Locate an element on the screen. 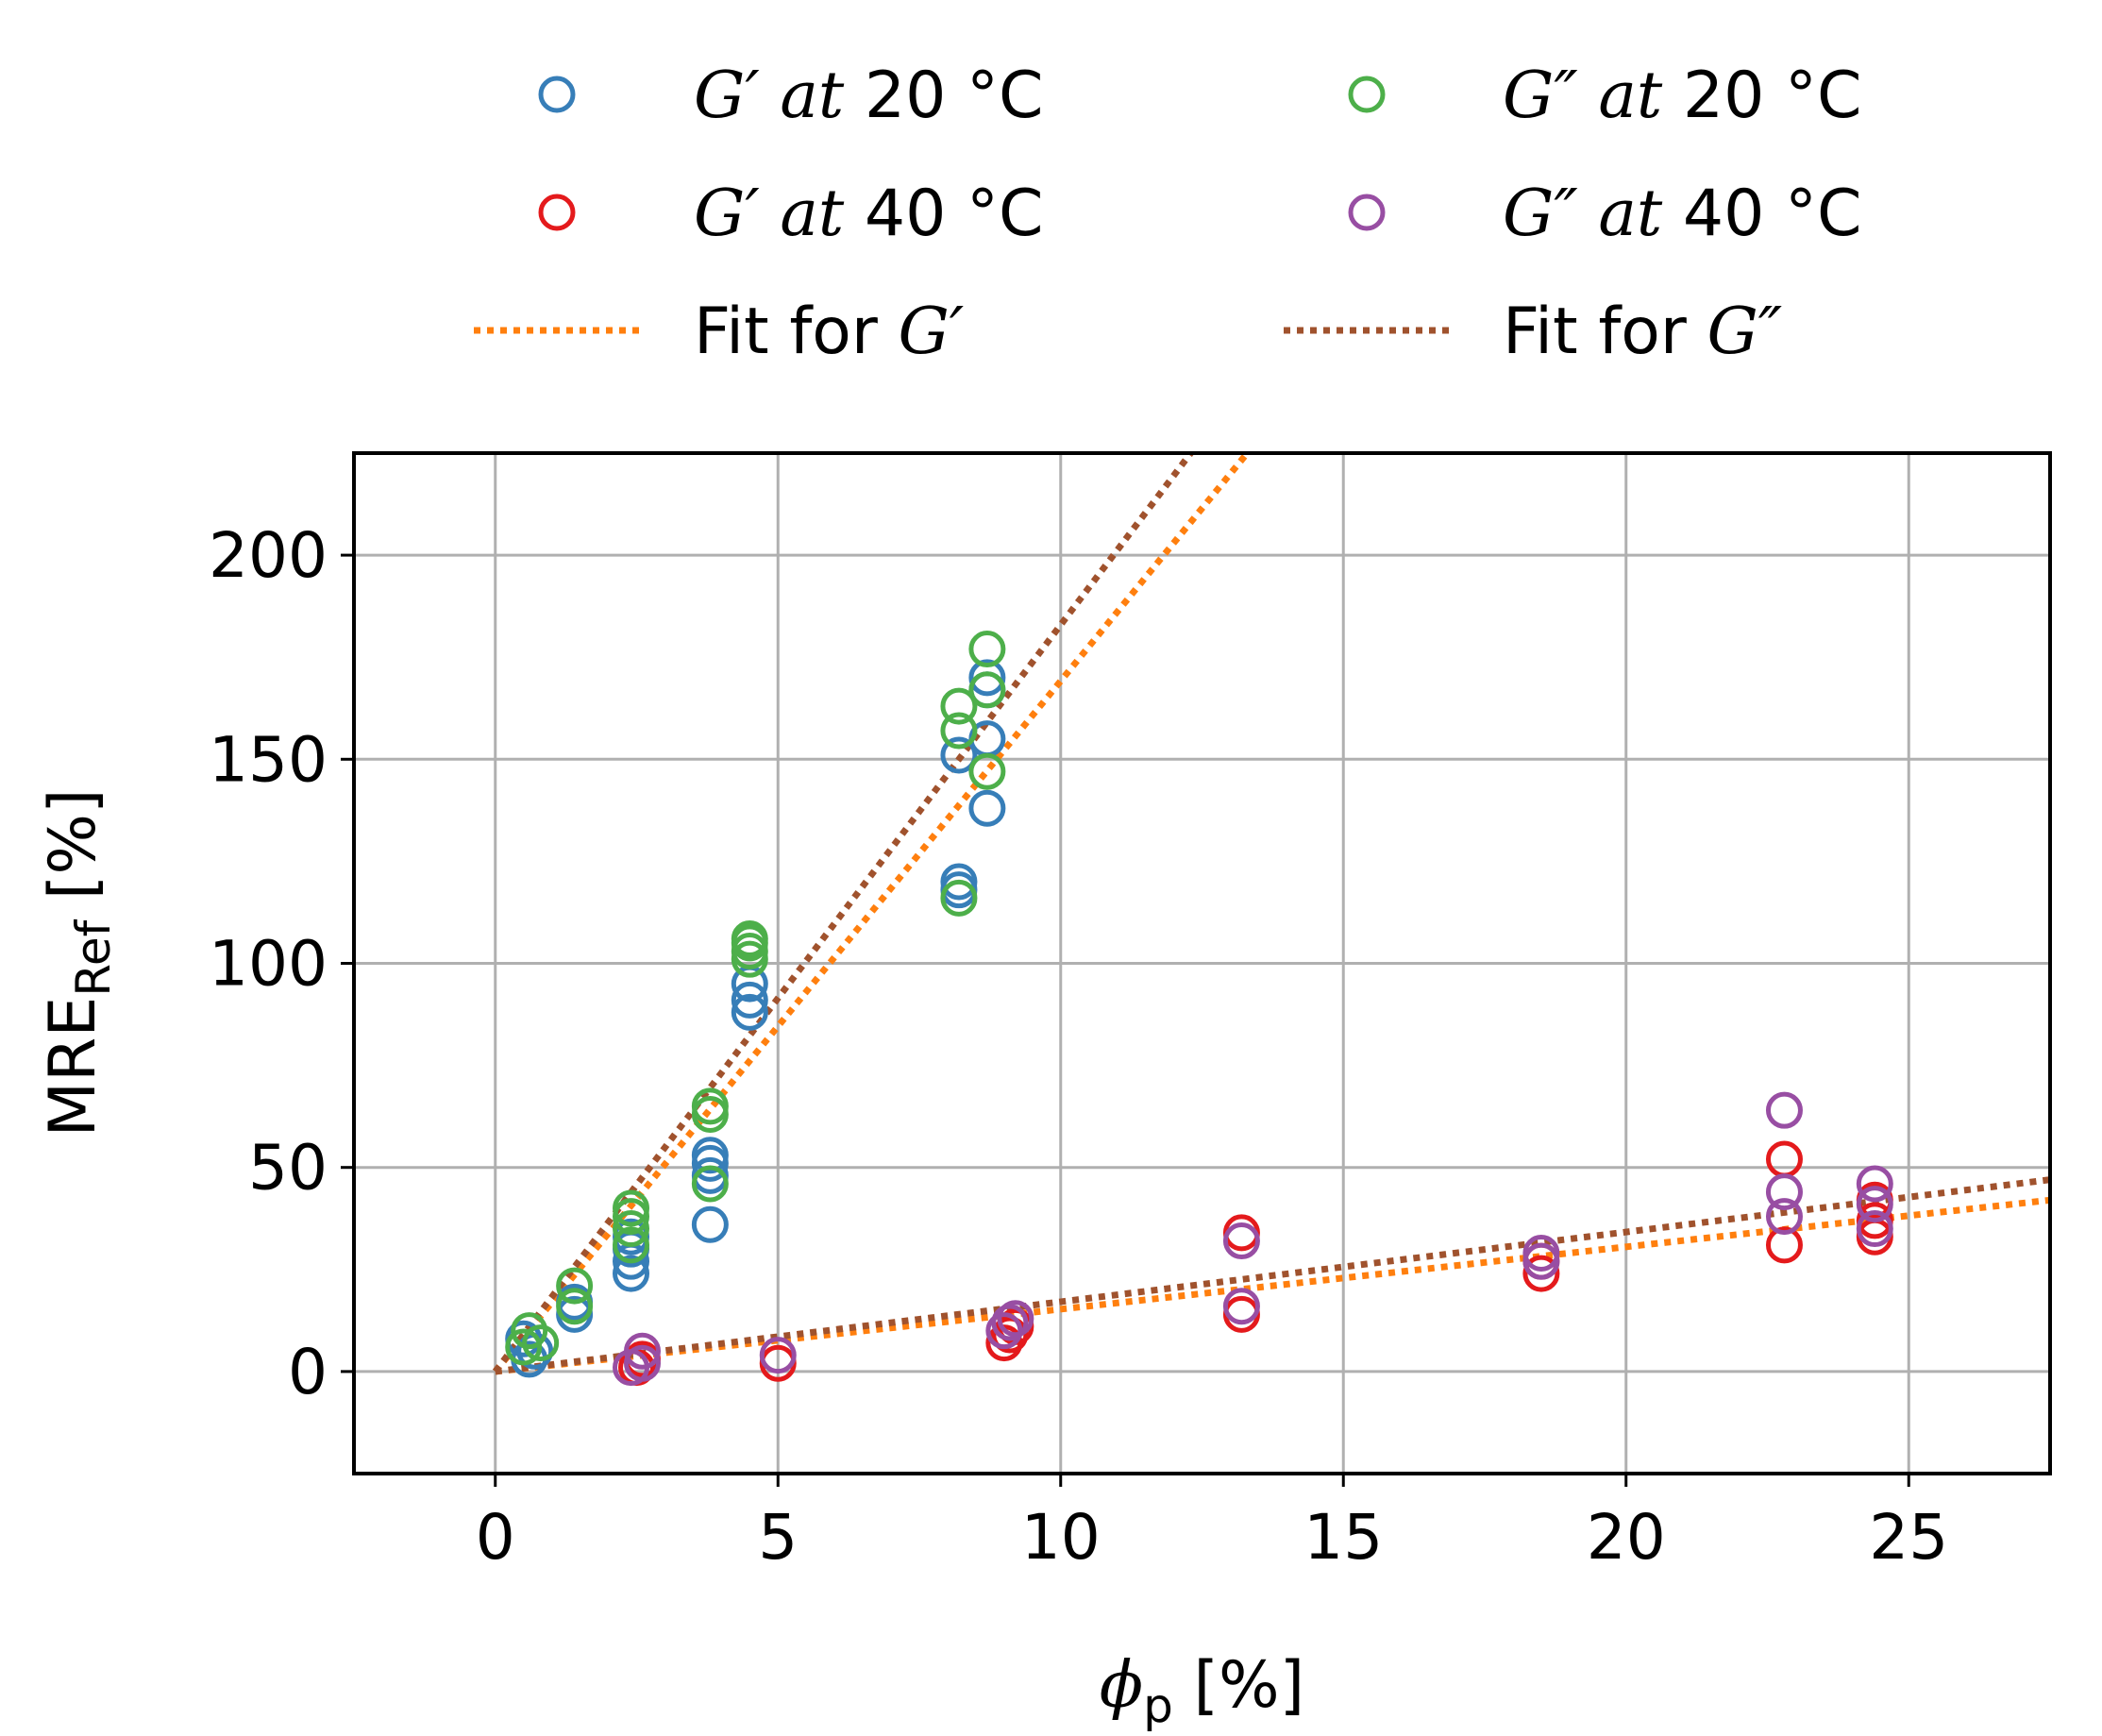 This screenshot has height=1736, width=2102. y-tick-label: 200 is located at coordinates (268, 555).